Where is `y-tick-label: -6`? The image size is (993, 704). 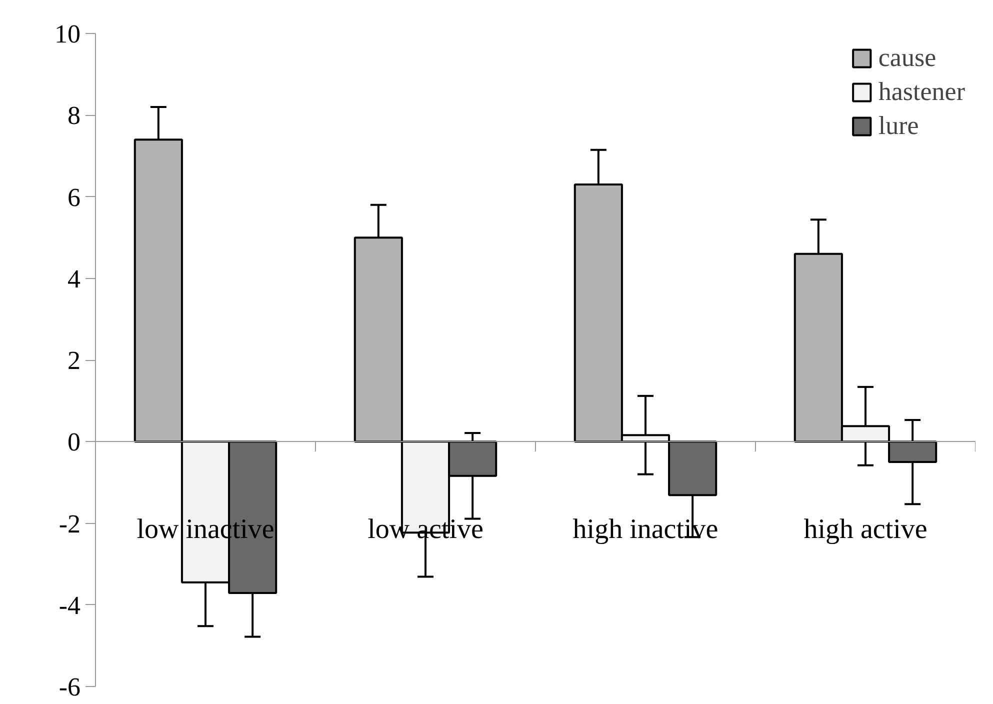 y-tick-label: -6 is located at coordinates (69, 687).